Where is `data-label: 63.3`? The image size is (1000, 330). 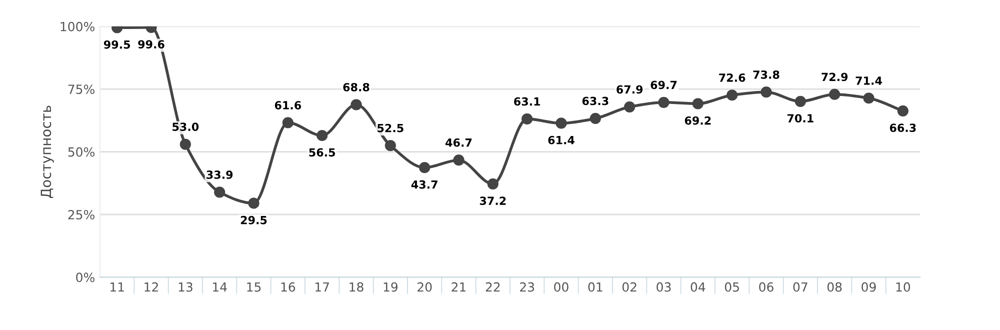 data-label: 63.3 is located at coordinates (595, 101).